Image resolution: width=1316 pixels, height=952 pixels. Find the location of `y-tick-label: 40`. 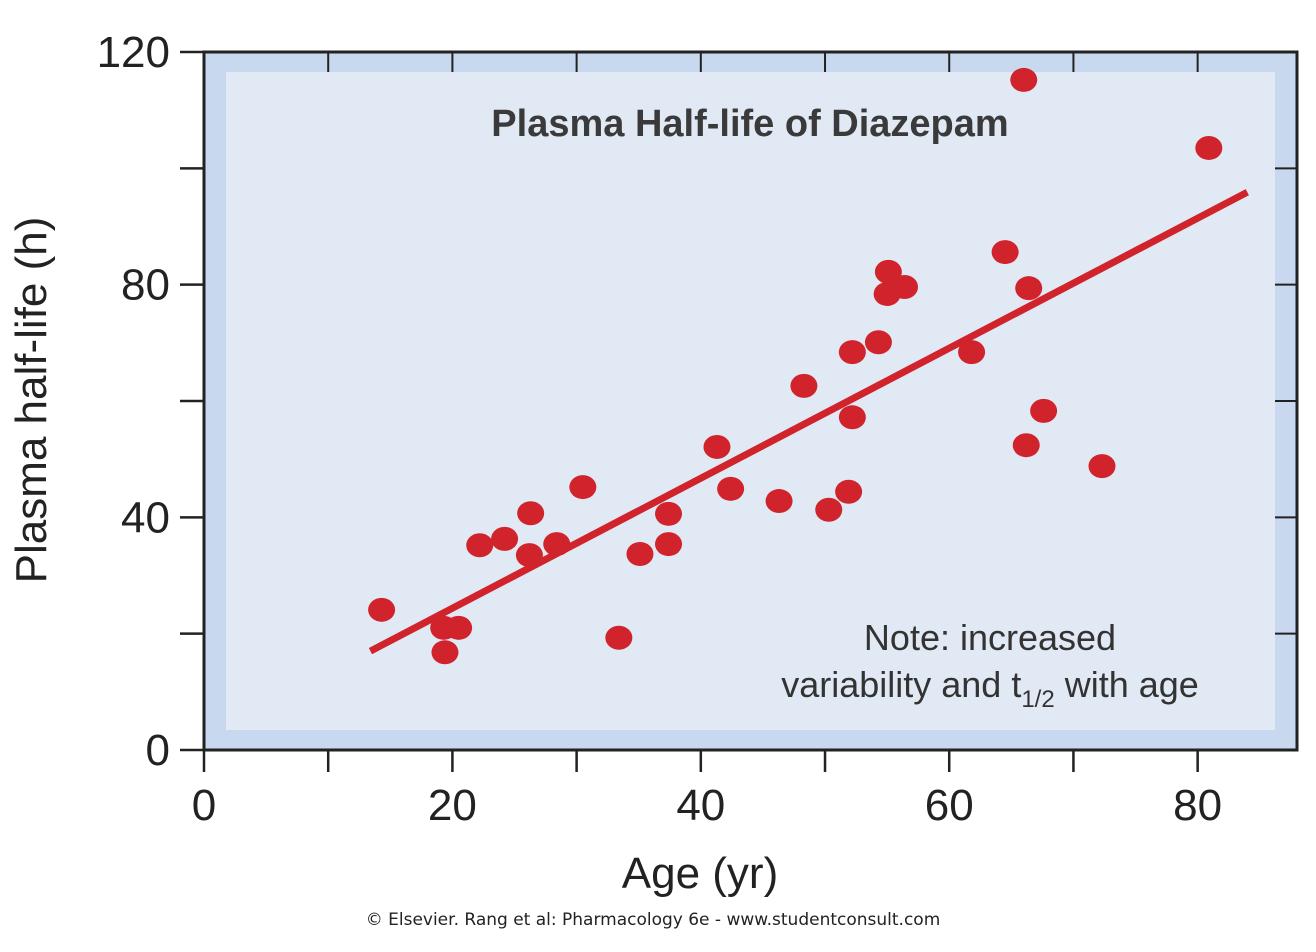

y-tick-label: 40 is located at coordinates (145, 517).